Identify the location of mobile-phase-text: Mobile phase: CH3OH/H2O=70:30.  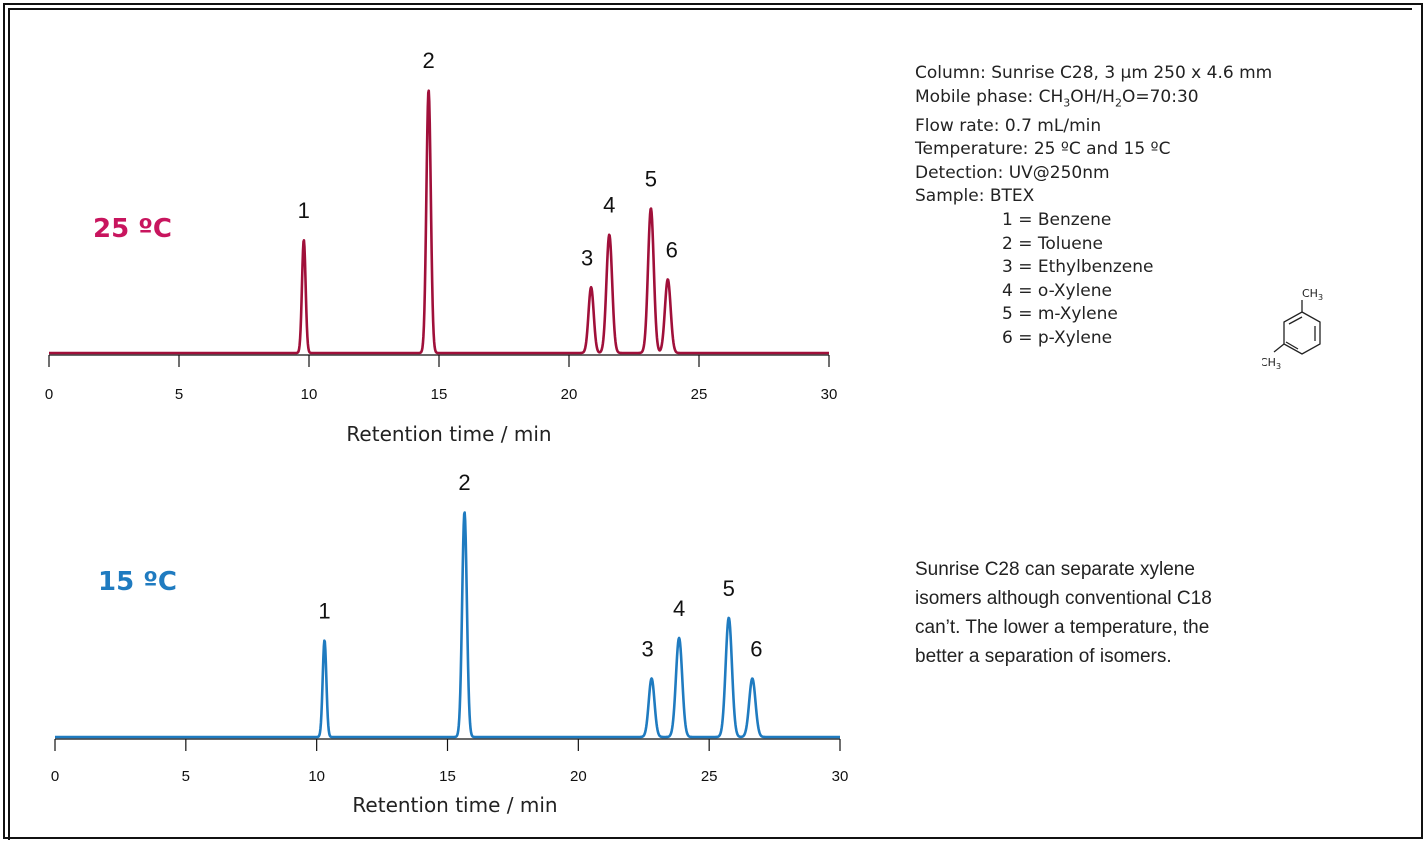
(1057, 97).